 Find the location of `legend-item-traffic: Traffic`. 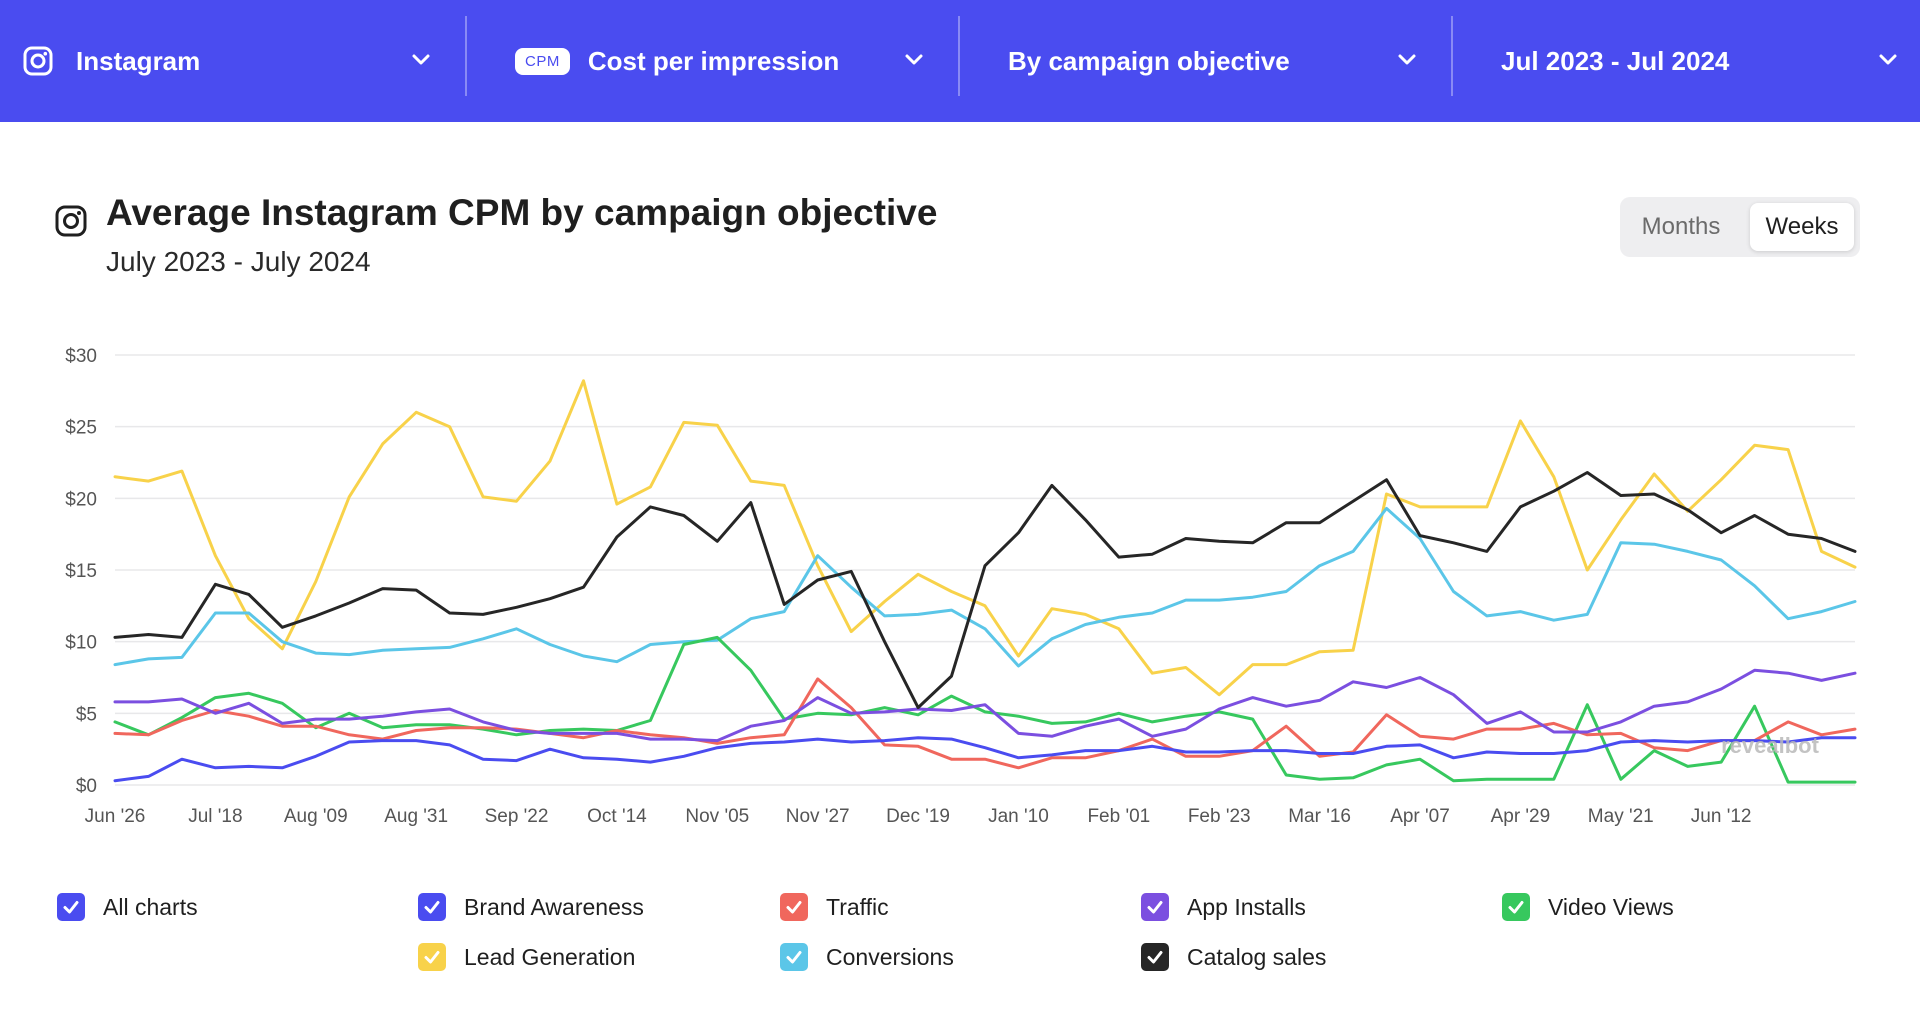

legend-item-traffic: Traffic is located at coordinates (834, 907).